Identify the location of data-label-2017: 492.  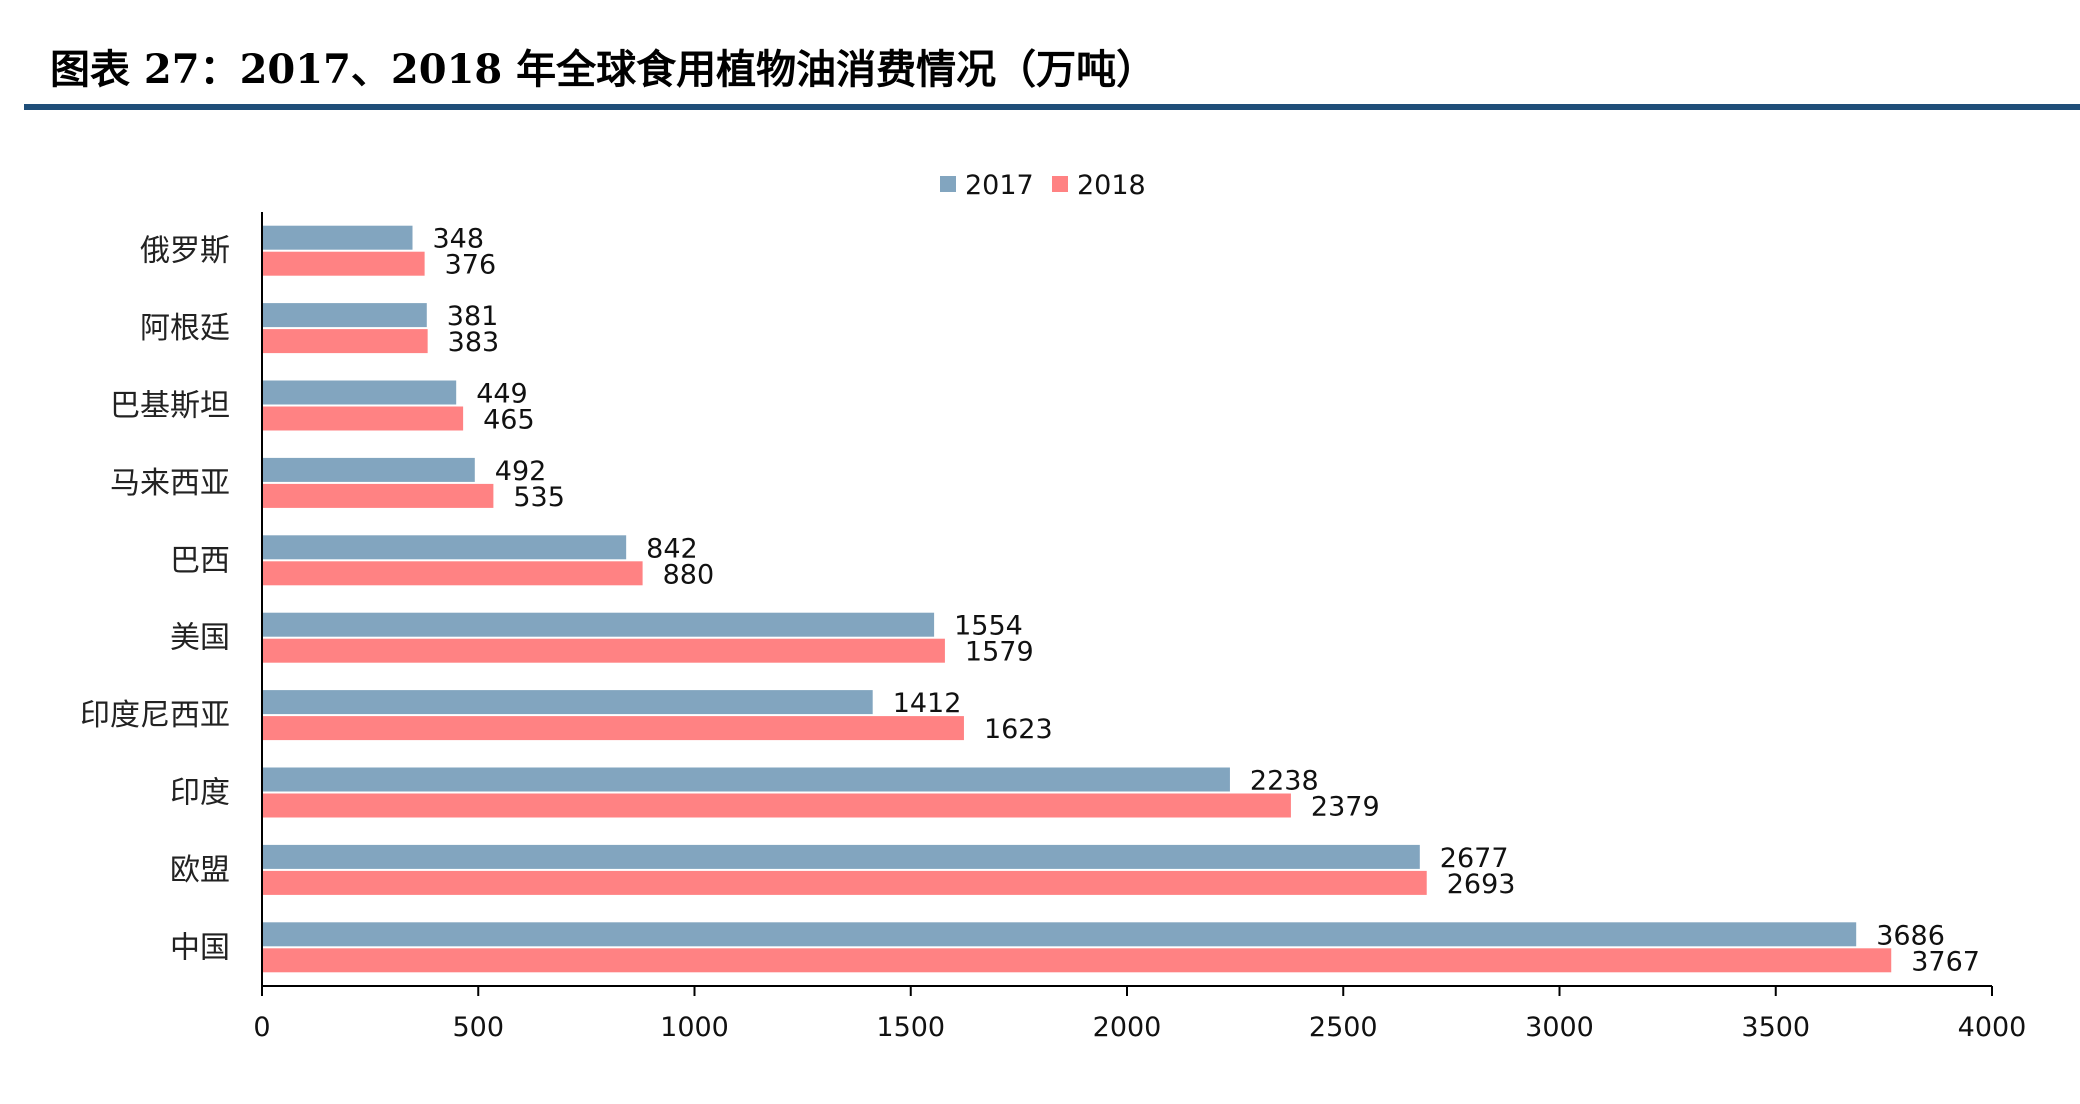
(521, 471).